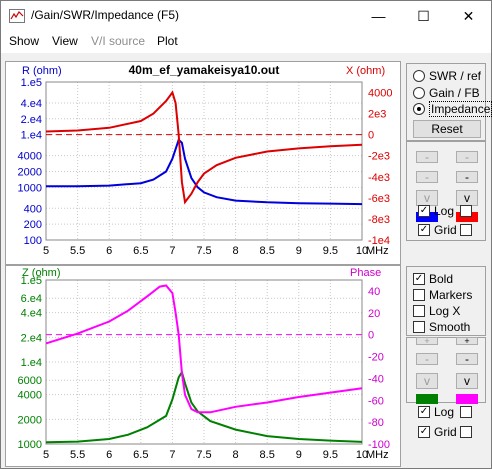  Describe the element at coordinates (30, 363) in the screenshot. I see `bottom-left-ticks: 1.e5 6.e4 4.e4 2.e4 1.e4 6000 4000 2000 1000` at that location.